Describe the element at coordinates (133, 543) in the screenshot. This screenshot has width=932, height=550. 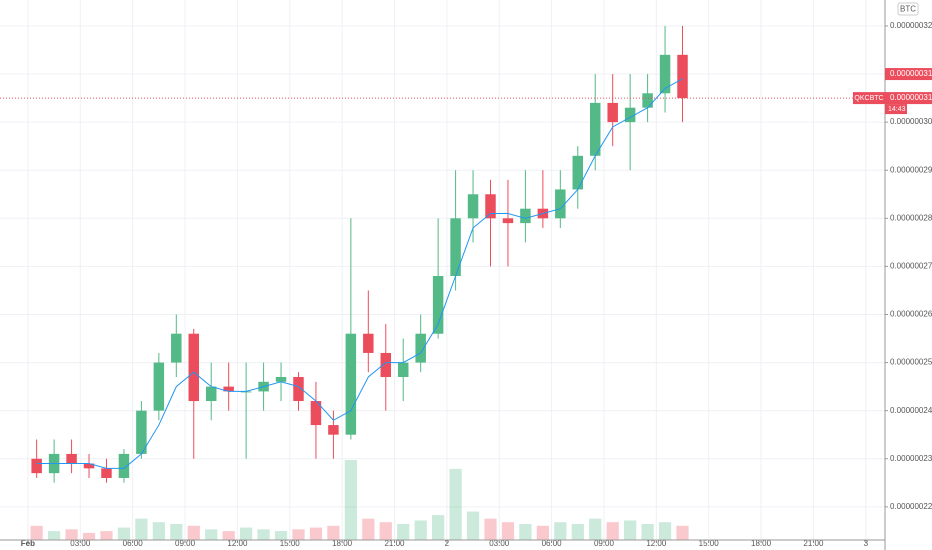
I see `x-tick-label: 06:00` at that location.